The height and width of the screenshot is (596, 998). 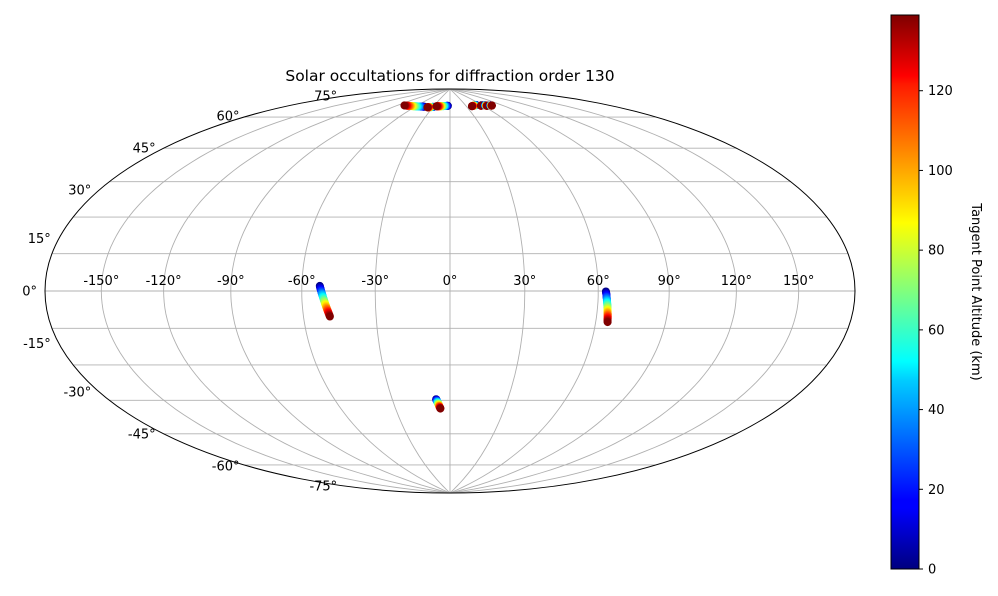 I want to click on lon-tick-label: -120°, so click(x=164, y=281).